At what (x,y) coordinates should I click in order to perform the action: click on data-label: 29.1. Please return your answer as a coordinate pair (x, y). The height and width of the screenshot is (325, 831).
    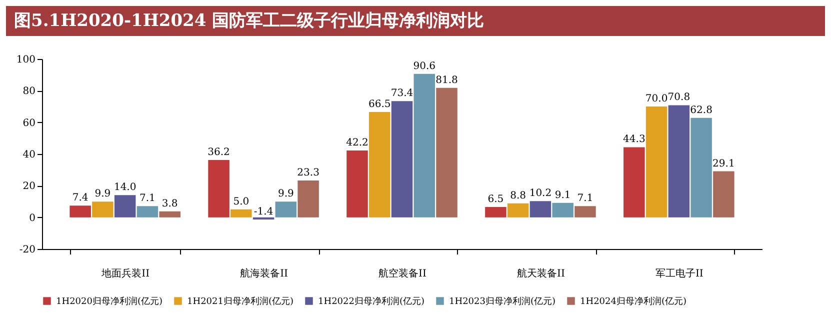
    Looking at the image, I should click on (723, 164).